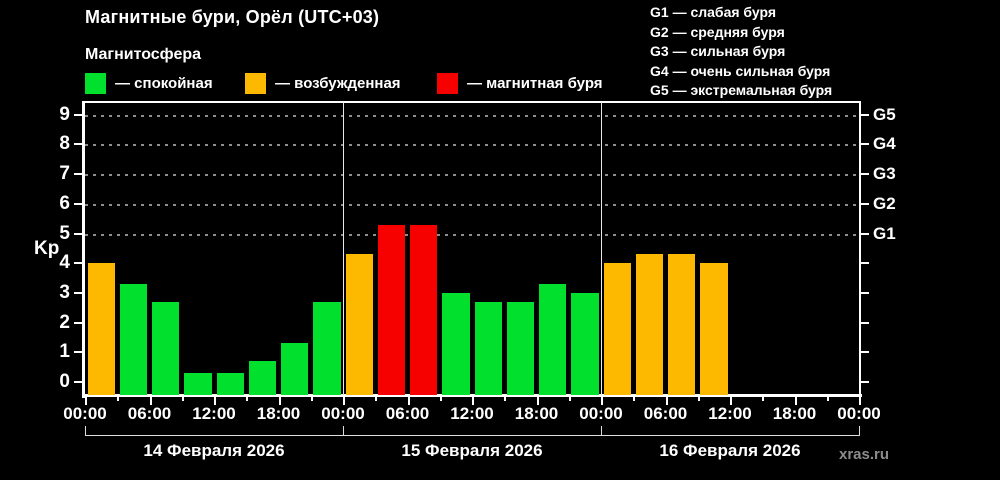 The width and height of the screenshot is (1000, 480). What do you see at coordinates (860, 249) in the screenshot?
I see `right-axis-line` at bounding box center [860, 249].